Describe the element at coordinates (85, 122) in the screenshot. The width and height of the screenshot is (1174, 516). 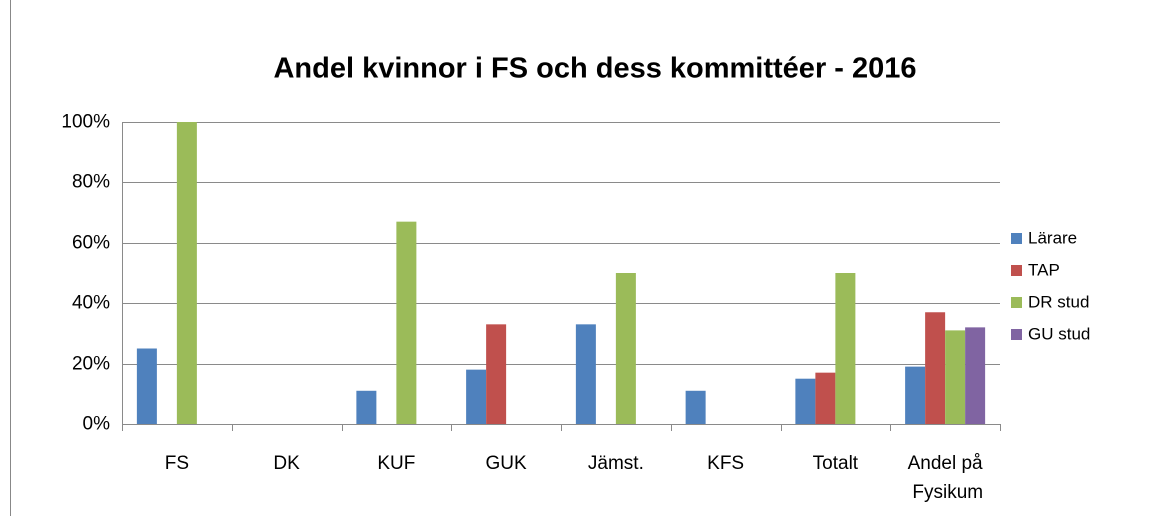
I see `y-tick-label: 100%` at that location.